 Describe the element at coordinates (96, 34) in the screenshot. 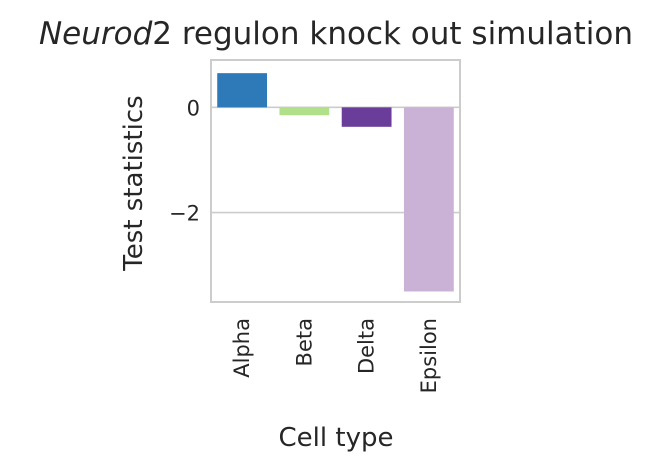

I see `chart-title-italic: Neurod` at that location.